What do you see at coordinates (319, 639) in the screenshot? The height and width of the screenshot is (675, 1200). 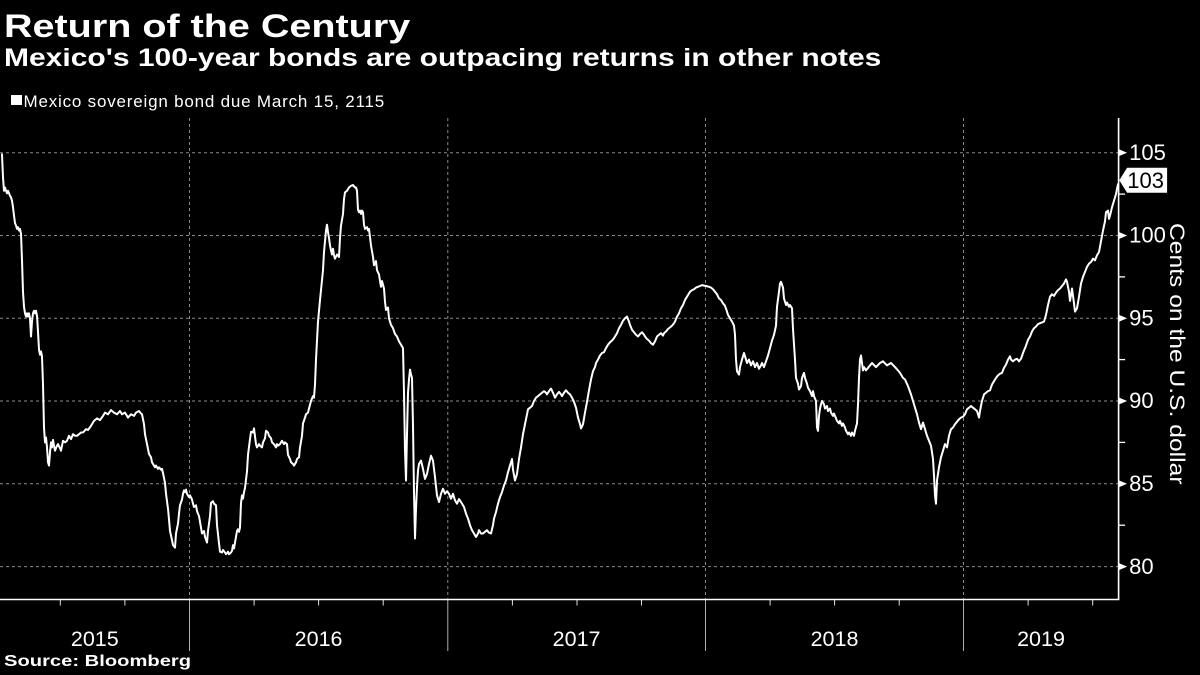 I see `svg-text: 2016` at bounding box center [319, 639].